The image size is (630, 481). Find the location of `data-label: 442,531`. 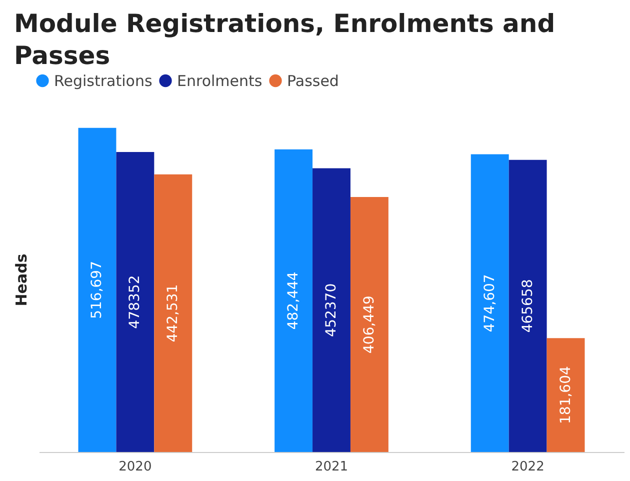

data-label: 442,531 is located at coordinates (173, 313).